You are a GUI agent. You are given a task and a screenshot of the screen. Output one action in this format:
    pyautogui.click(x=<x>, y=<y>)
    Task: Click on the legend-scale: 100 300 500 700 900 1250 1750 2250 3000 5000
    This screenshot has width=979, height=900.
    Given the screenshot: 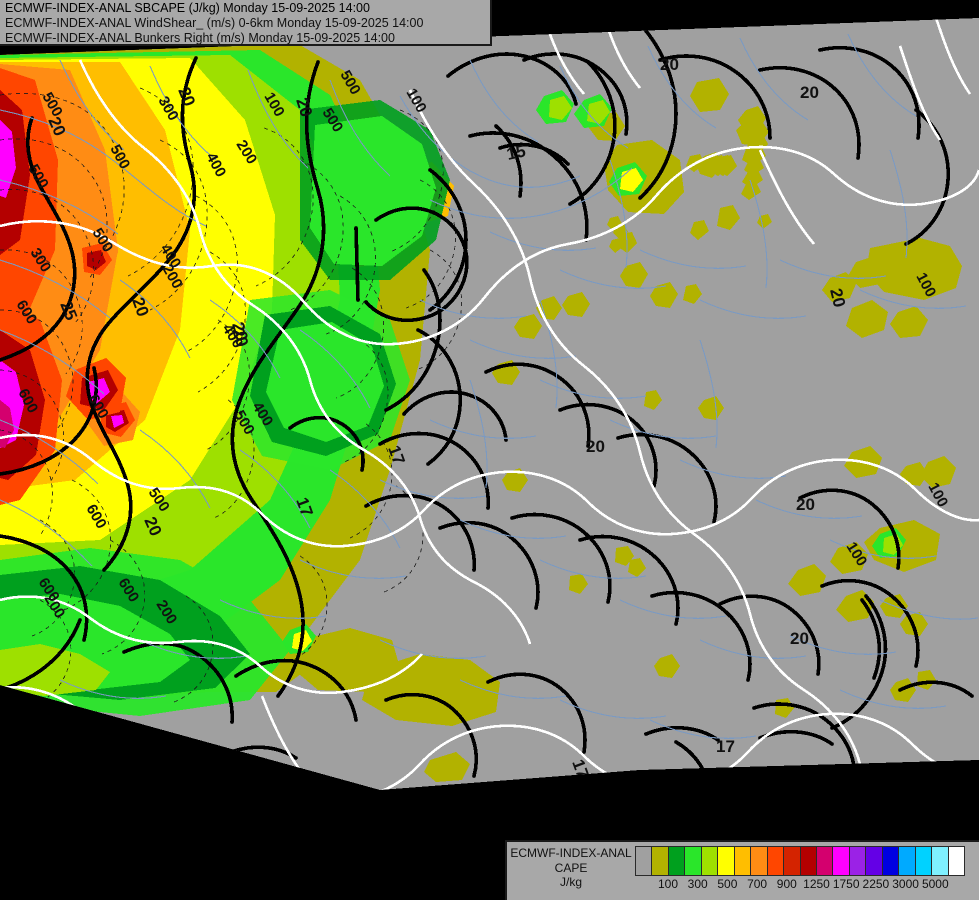 What is the action you would take?
    pyautogui.click(x=807, y=868)
    